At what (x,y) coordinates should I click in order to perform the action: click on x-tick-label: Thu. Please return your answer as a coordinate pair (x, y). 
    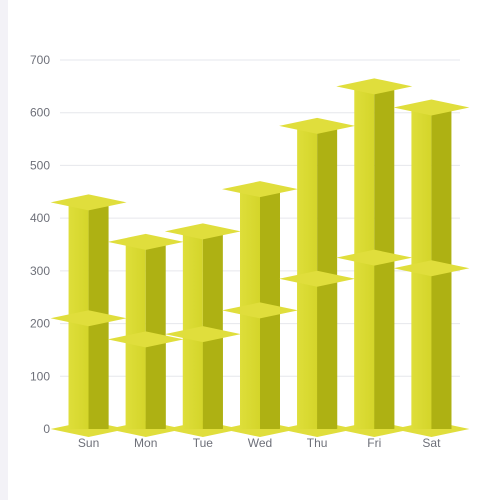
    Looking at the image, I should click on (317, 443).